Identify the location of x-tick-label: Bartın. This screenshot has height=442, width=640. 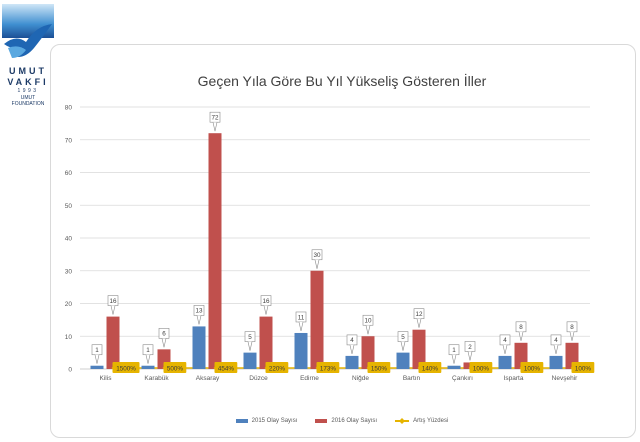
(412, 378).